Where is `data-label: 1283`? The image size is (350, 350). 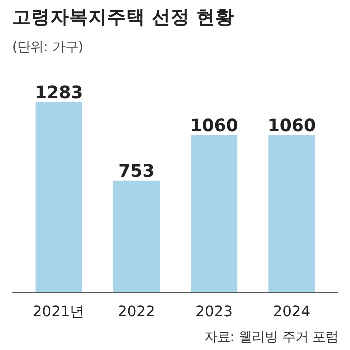 data-label: 1283 is located at coordinates (59, 93).